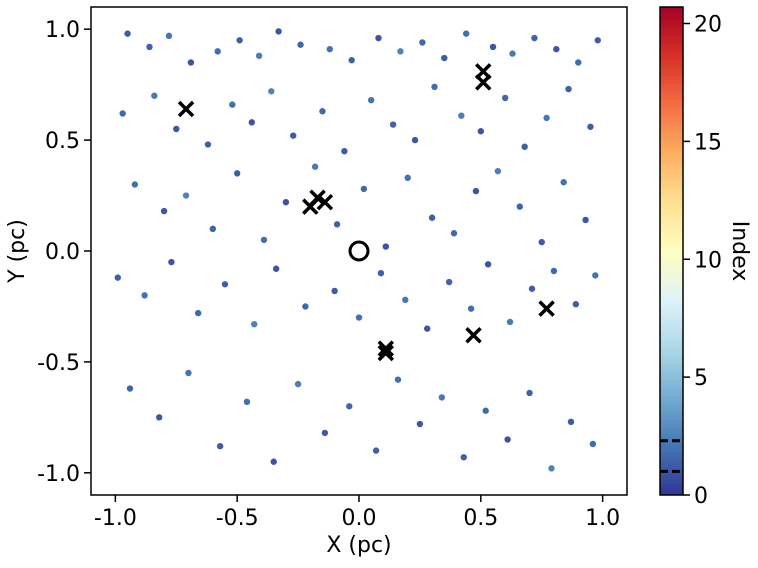 Image resolution: width=758 pixels, height=568 pixels. I want to click on x-tick-label: -0.5, so click(237, 518).